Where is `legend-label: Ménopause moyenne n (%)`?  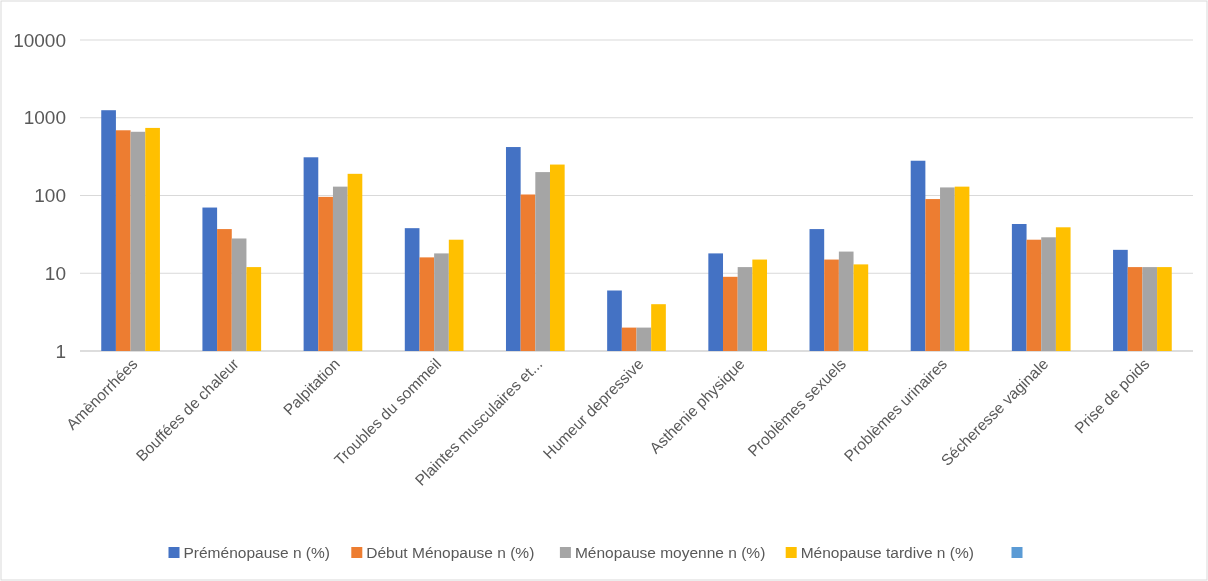
legend-label: Ménopause moyenne n (%) is located at coordinates (670, 553).